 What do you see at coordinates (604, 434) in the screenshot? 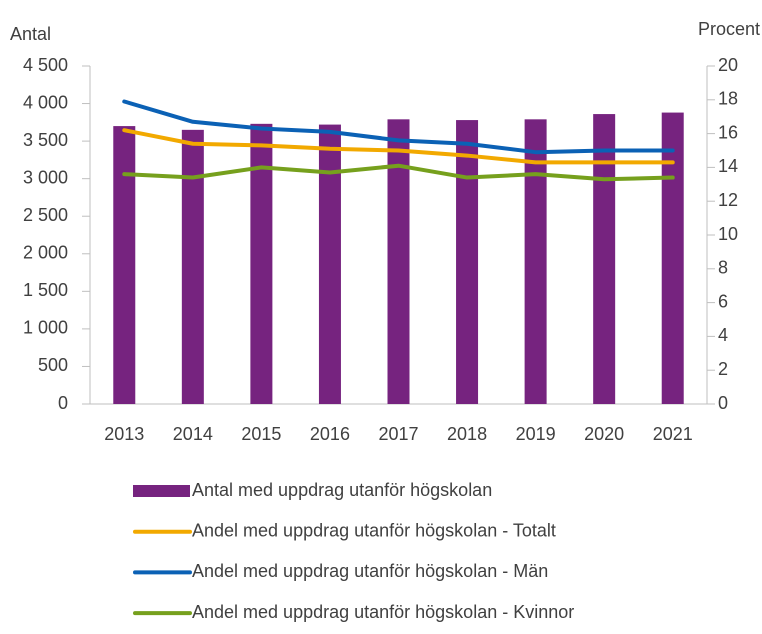
I see `x-tick-label: 2020` at bounding box center [604, 434].